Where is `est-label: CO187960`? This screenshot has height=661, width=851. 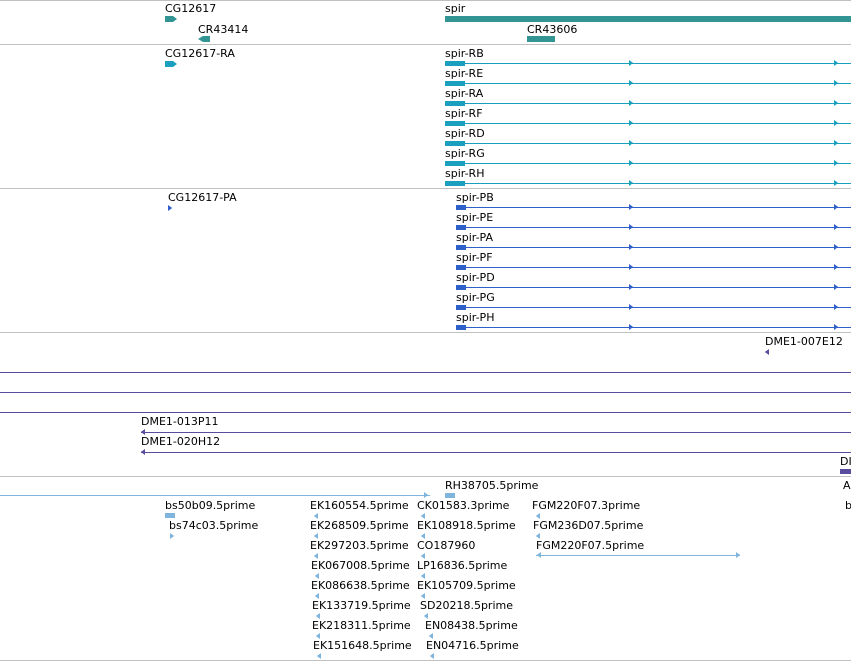
est-label: CO187960 is located at coordinates (446, 545).